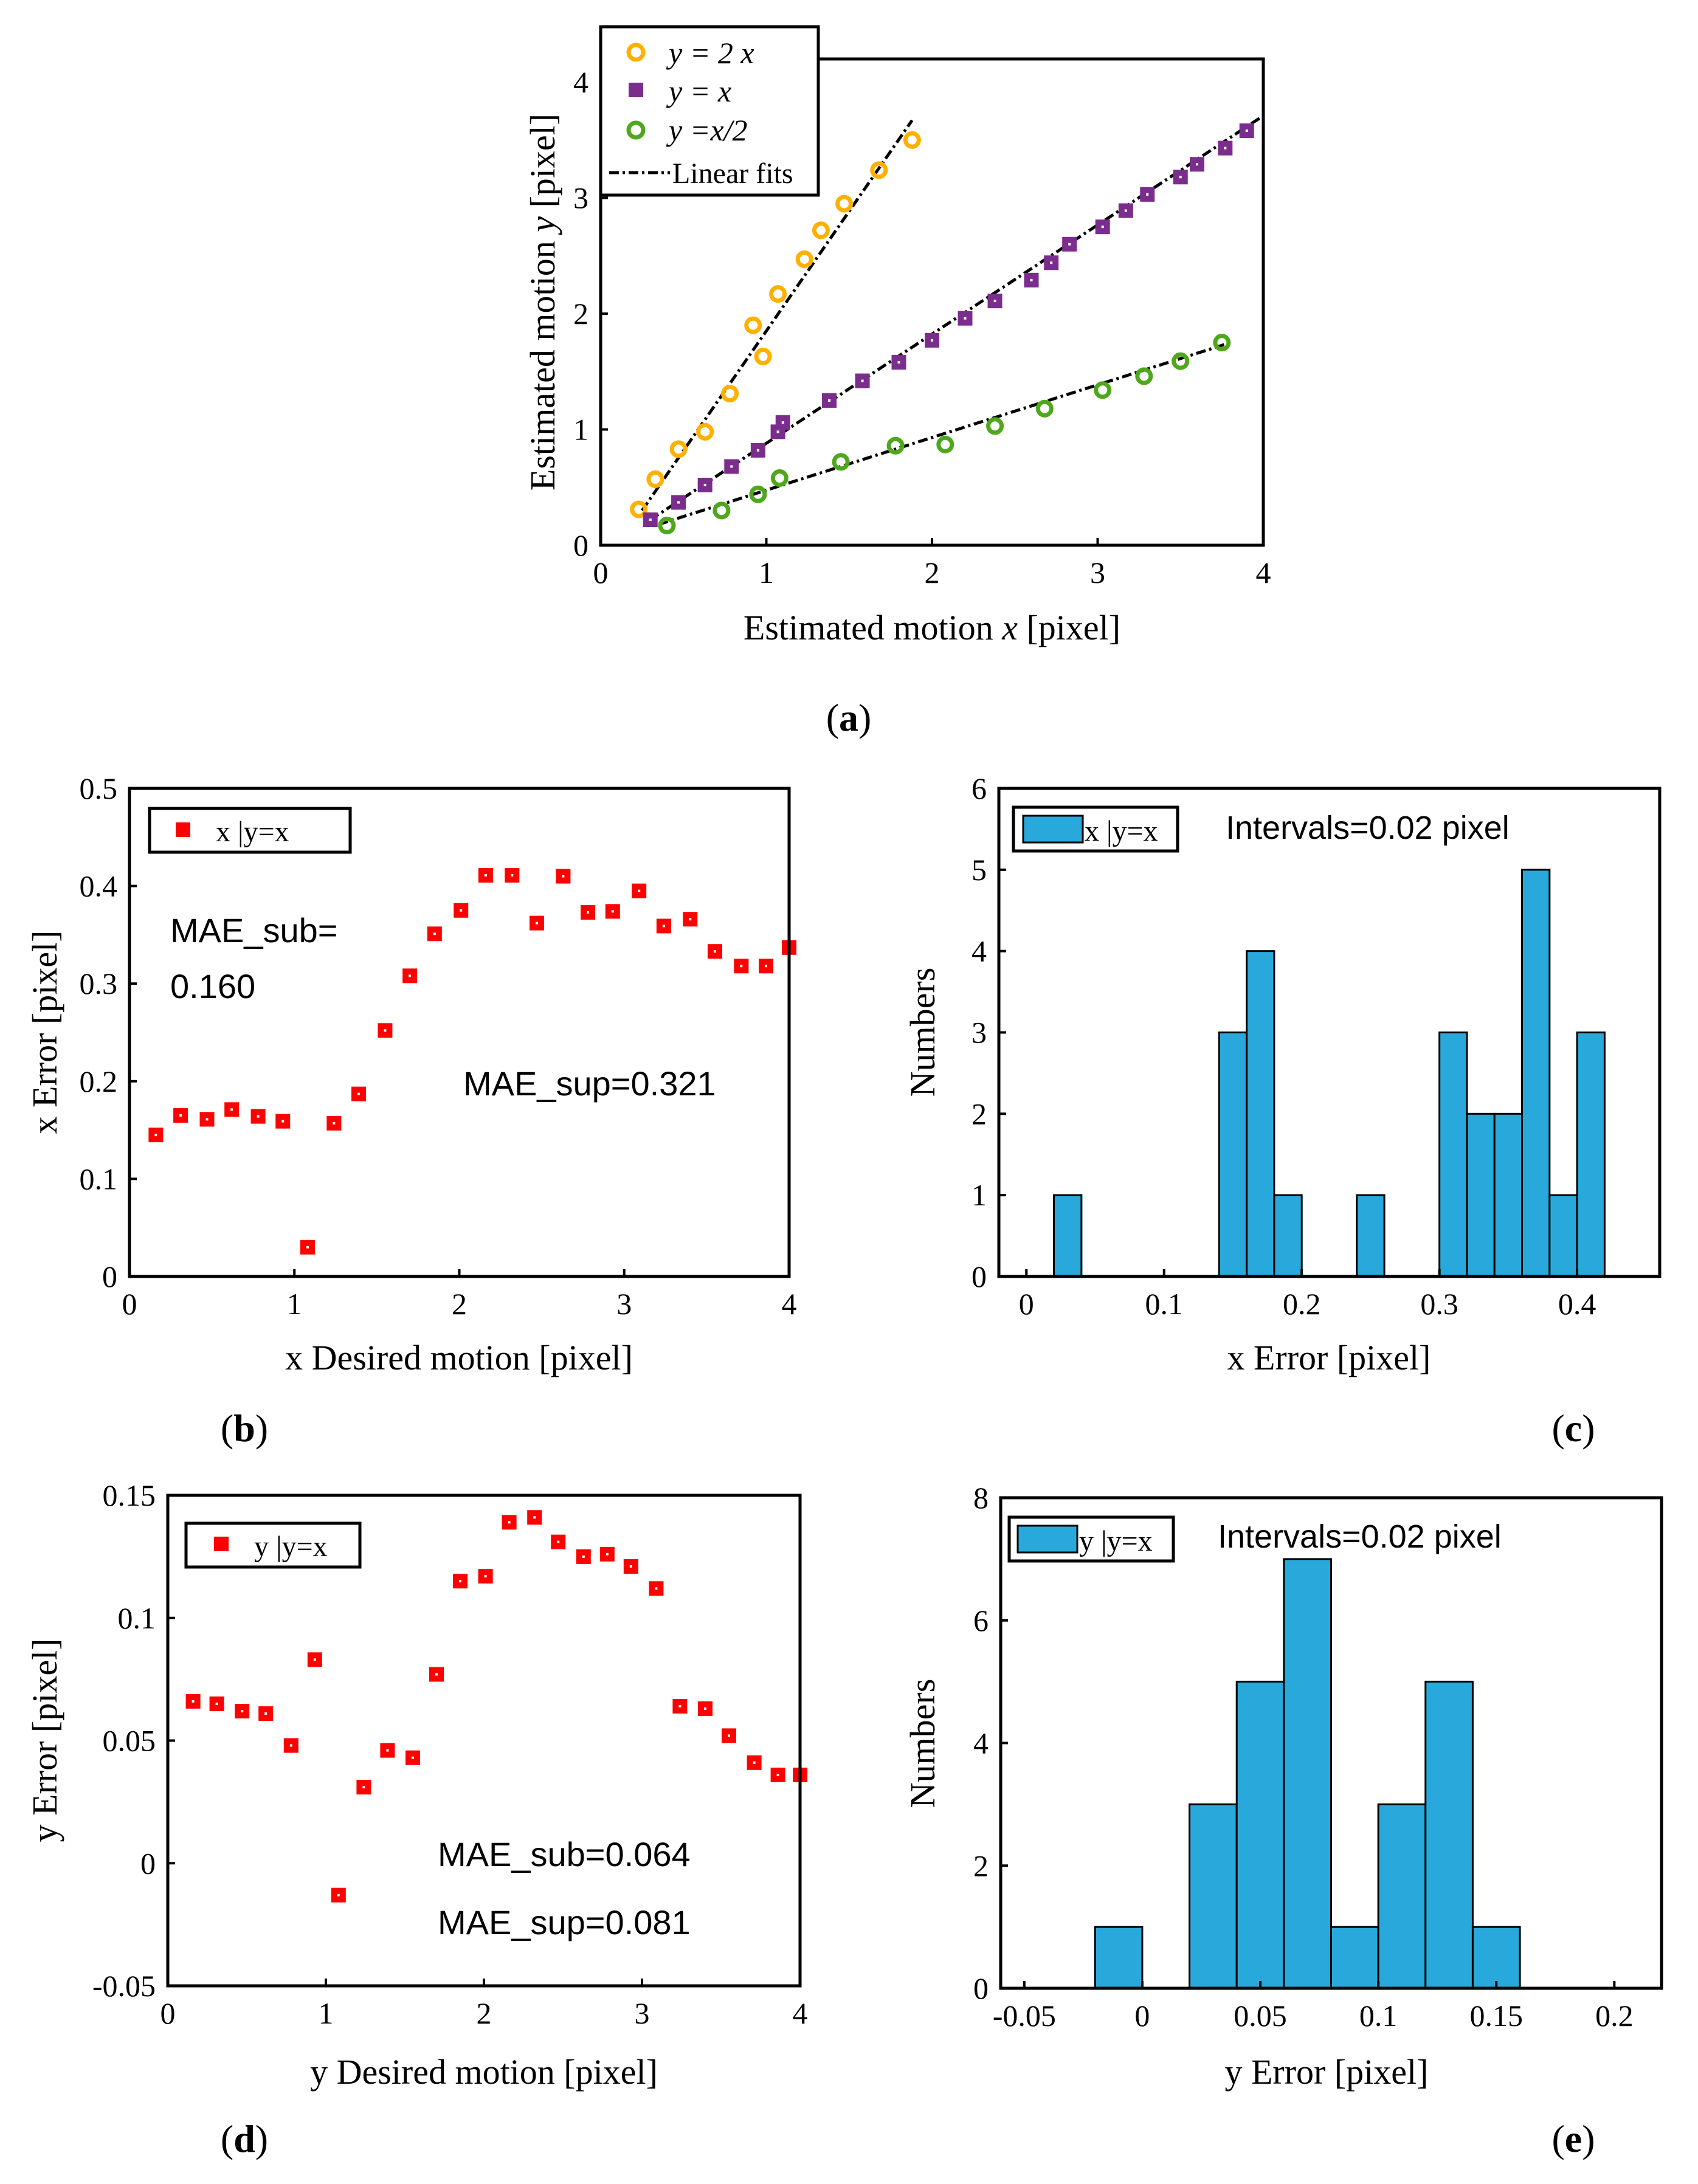  Describe the element at coordinates (44, 1740) in the screenshot. I see `panel-d-y-axis-label: y Error [pixel]` at that location.